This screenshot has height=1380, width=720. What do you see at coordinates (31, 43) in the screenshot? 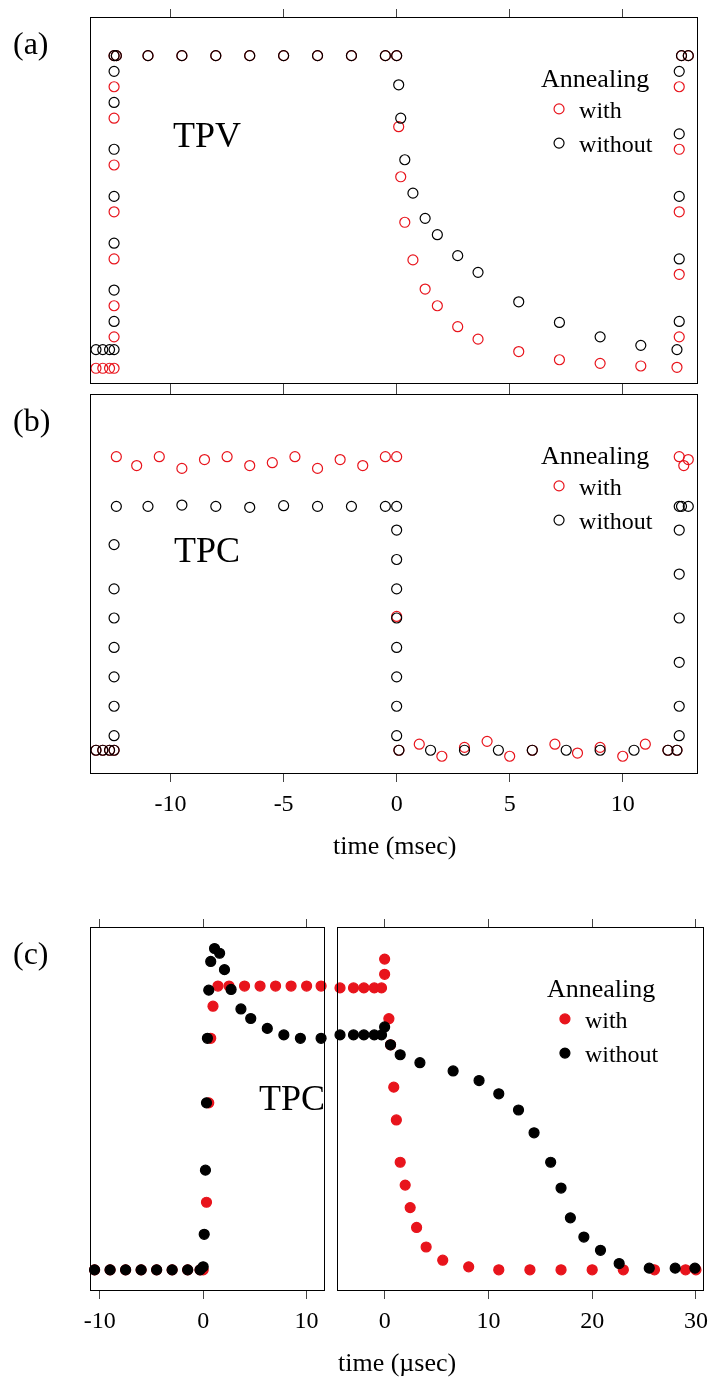
I see `text: (a)` at bounding box center [31, 43].